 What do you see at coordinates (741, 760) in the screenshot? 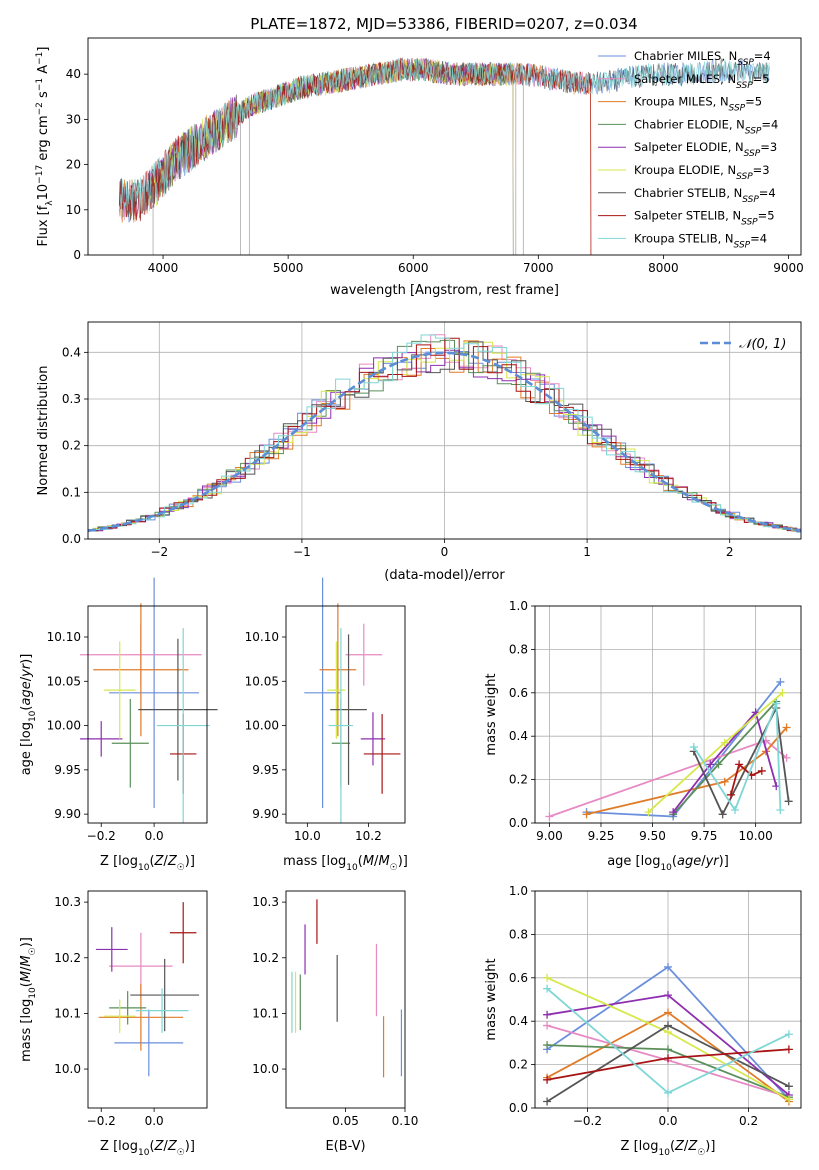
I see `weight-line-chabrier_stelib` at bounding box center [741, 760].